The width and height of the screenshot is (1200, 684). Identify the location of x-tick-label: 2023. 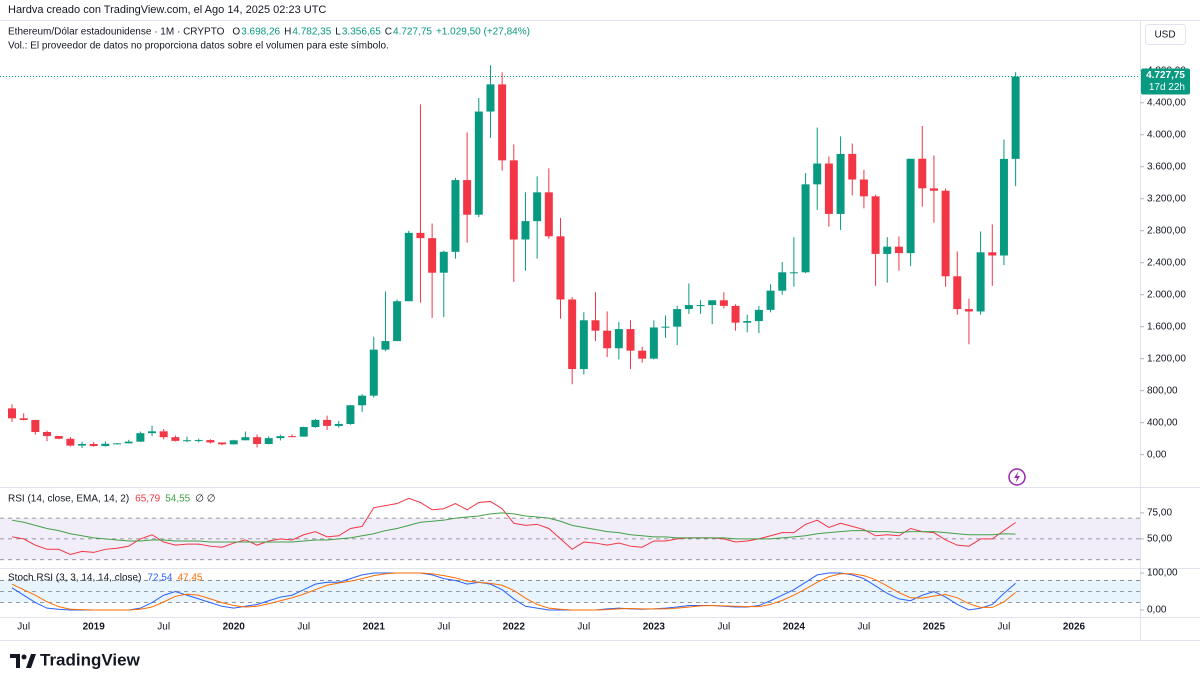
(654, 627).